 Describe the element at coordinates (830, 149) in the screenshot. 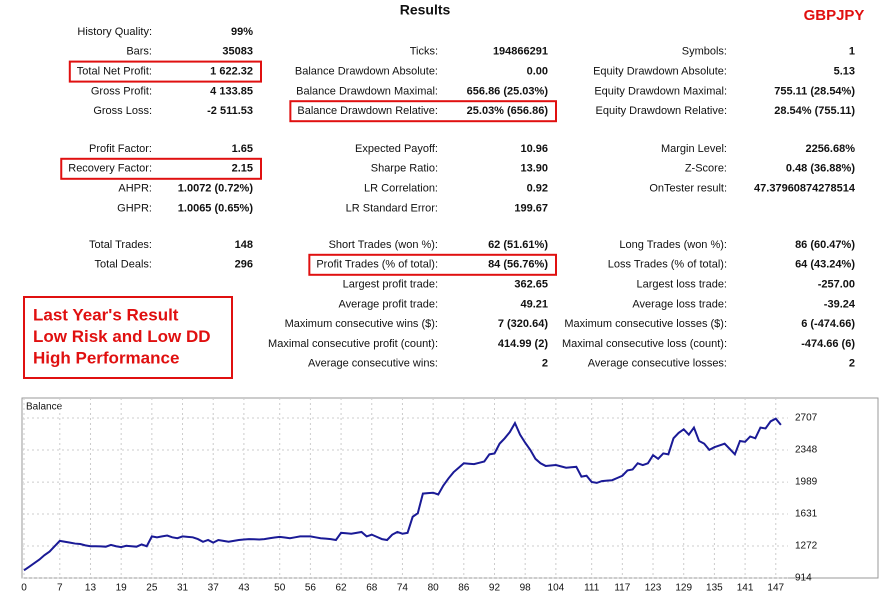

I see `stat-value: 2256.68%` at that location.